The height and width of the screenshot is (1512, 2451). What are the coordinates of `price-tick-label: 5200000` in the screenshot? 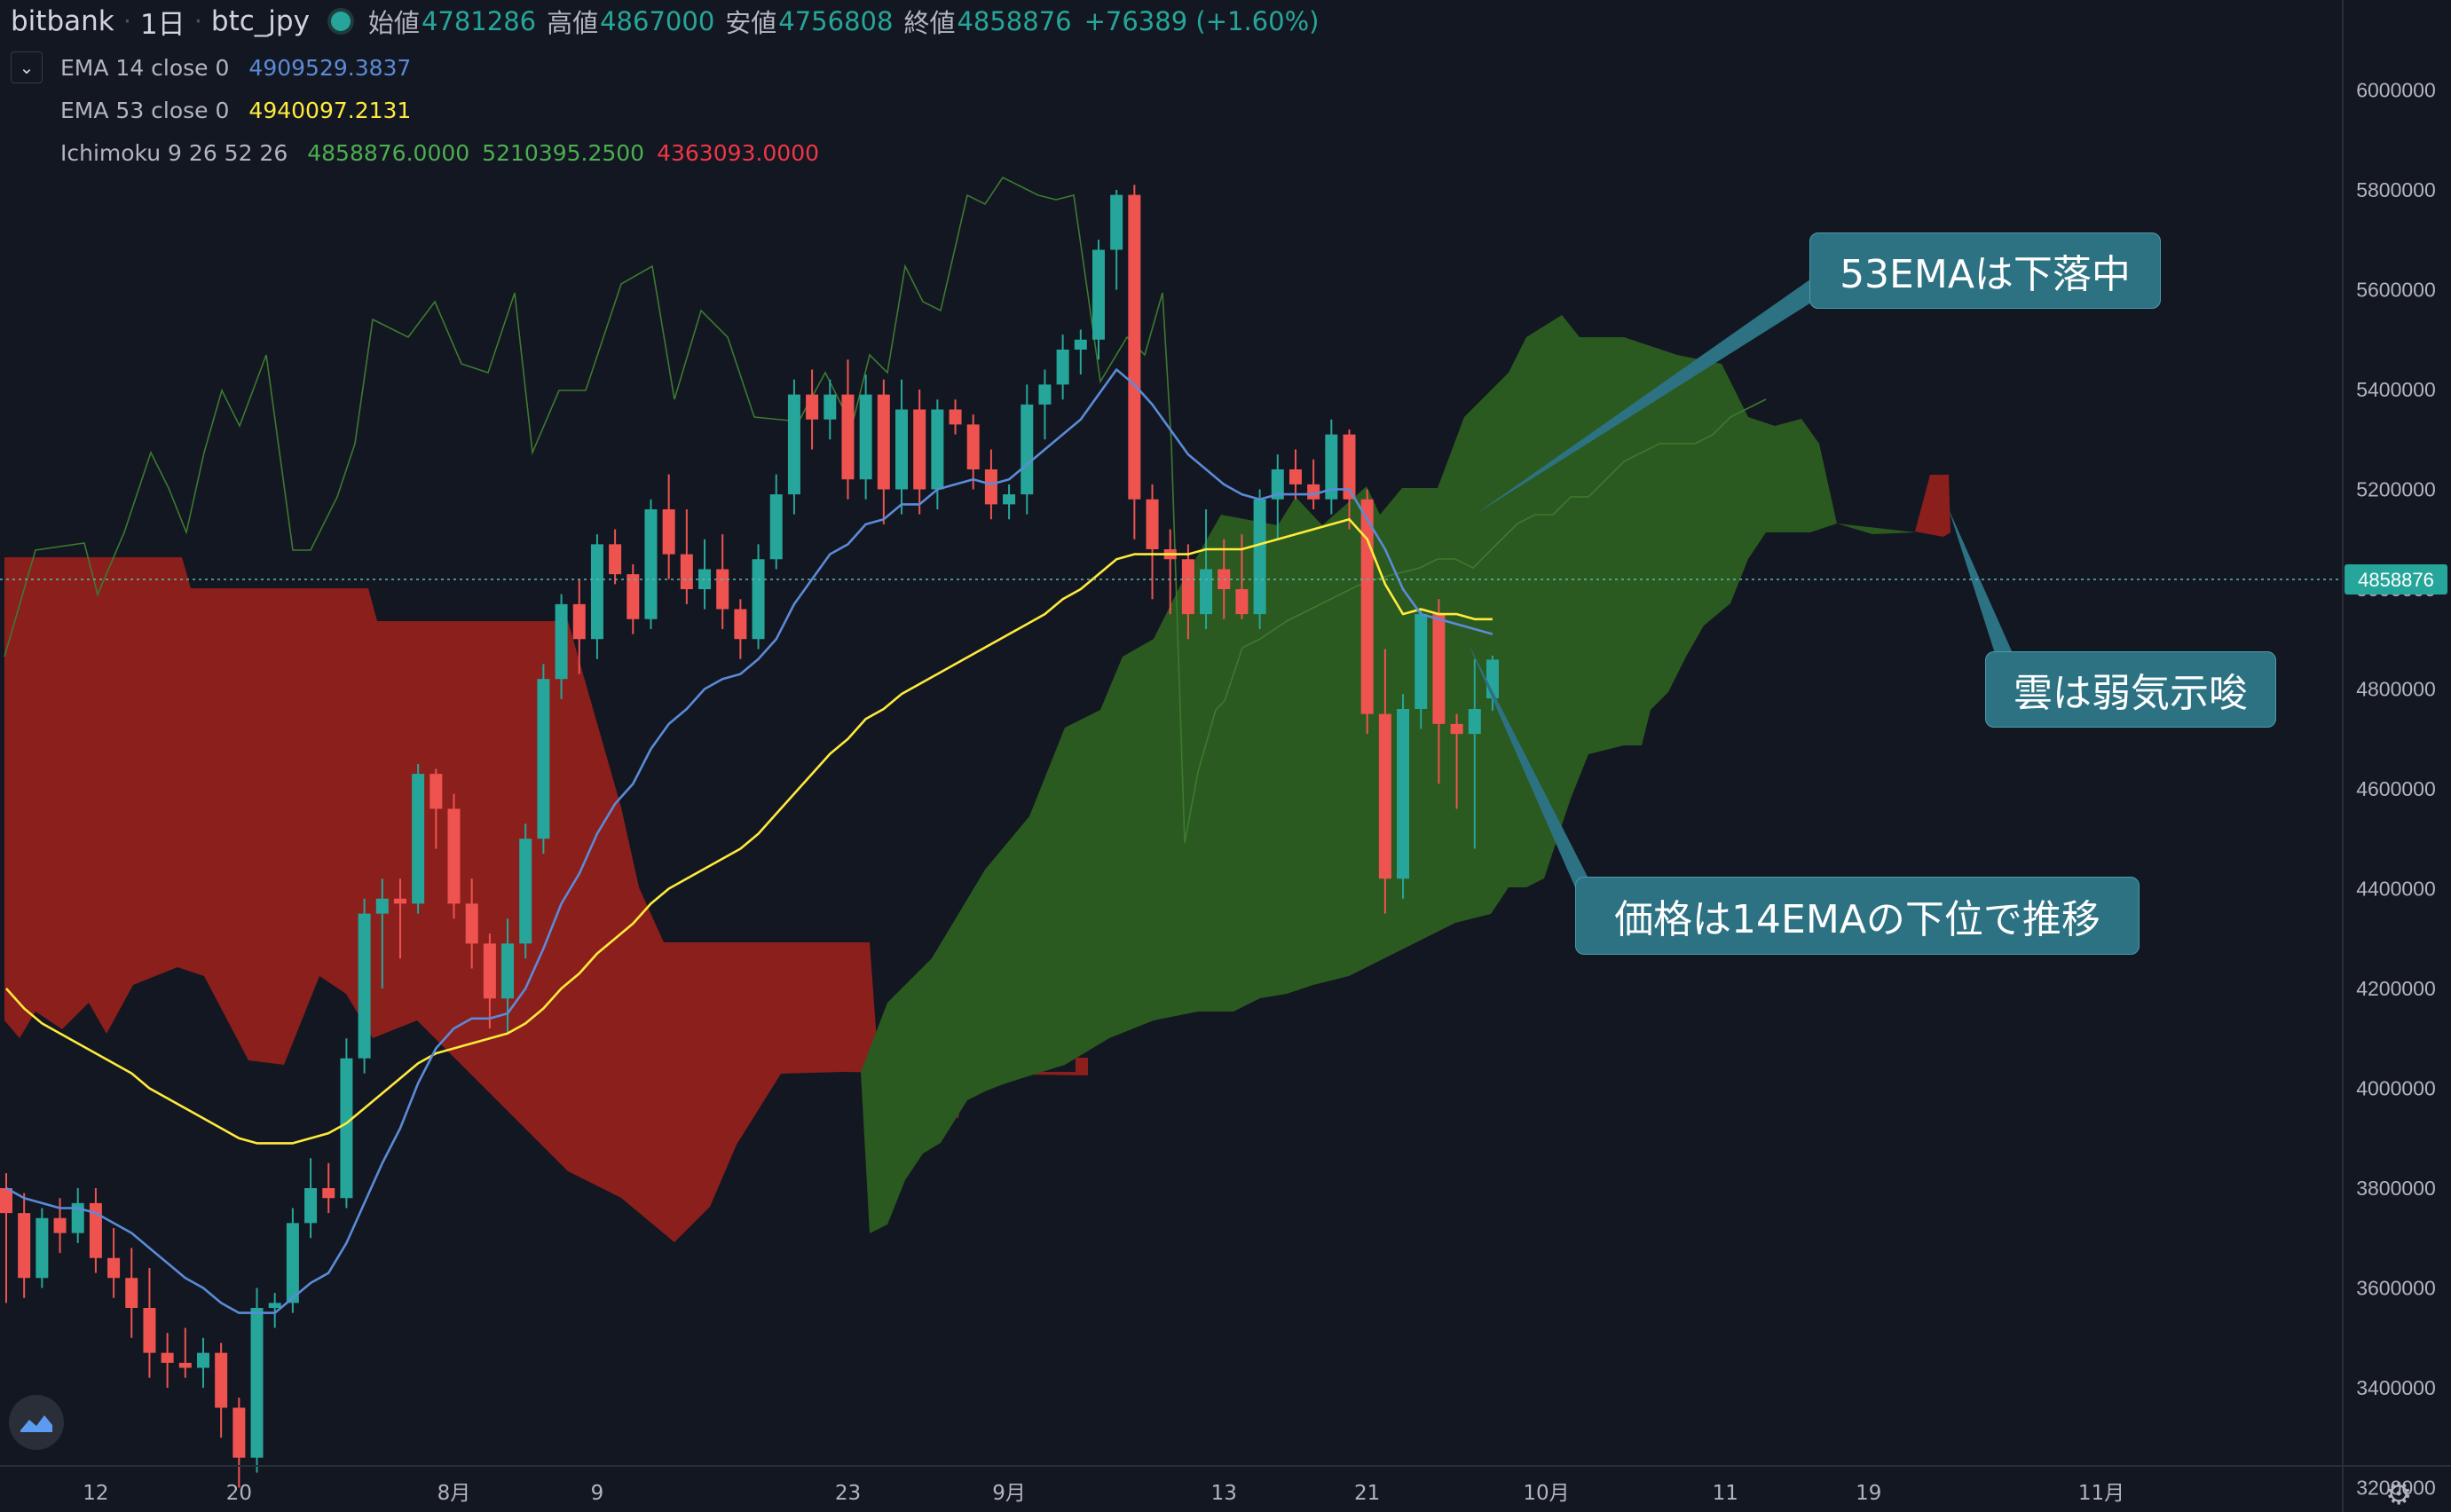 It's located at (2396, 489).